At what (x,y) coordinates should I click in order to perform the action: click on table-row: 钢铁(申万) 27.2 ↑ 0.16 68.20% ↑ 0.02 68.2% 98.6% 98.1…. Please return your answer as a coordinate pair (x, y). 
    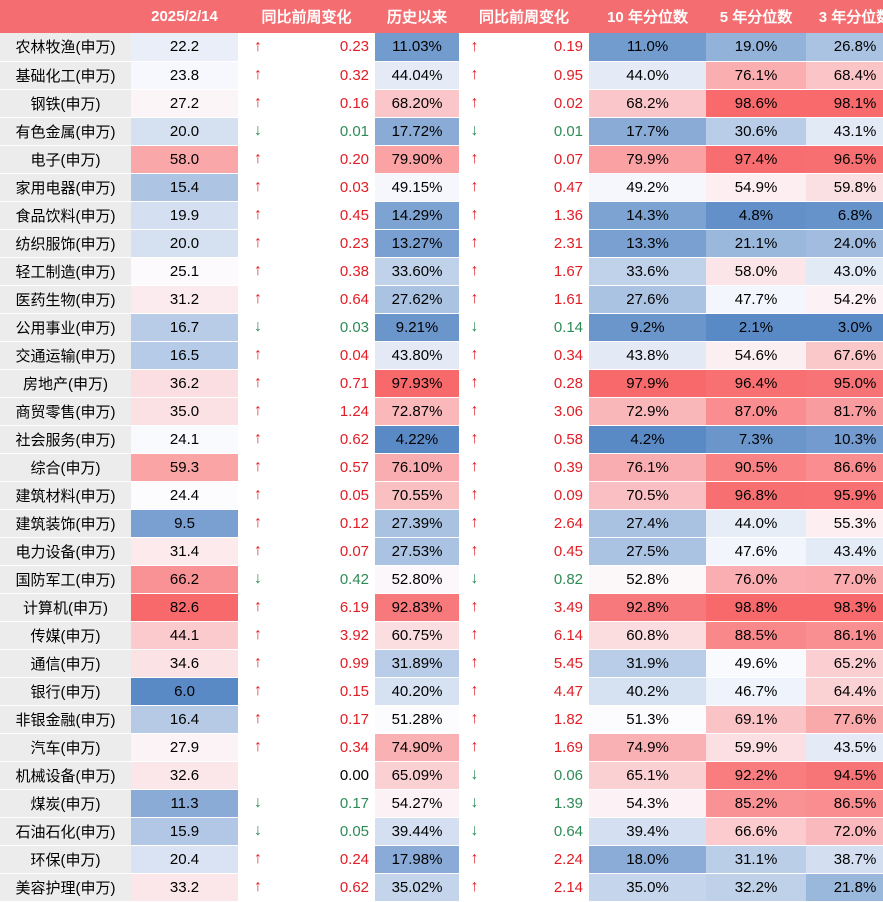
    Looking at the image, I should click on (441, 103).